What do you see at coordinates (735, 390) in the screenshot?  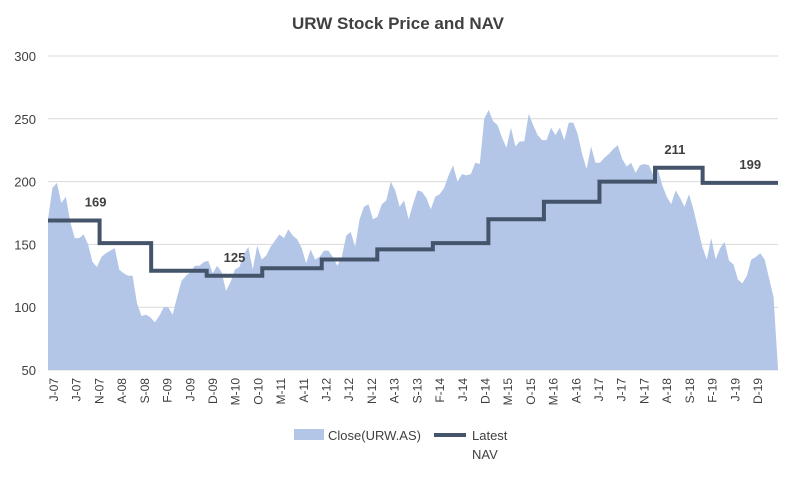 I see `x-tick-label: J-19` at bounding box center [735, 390].